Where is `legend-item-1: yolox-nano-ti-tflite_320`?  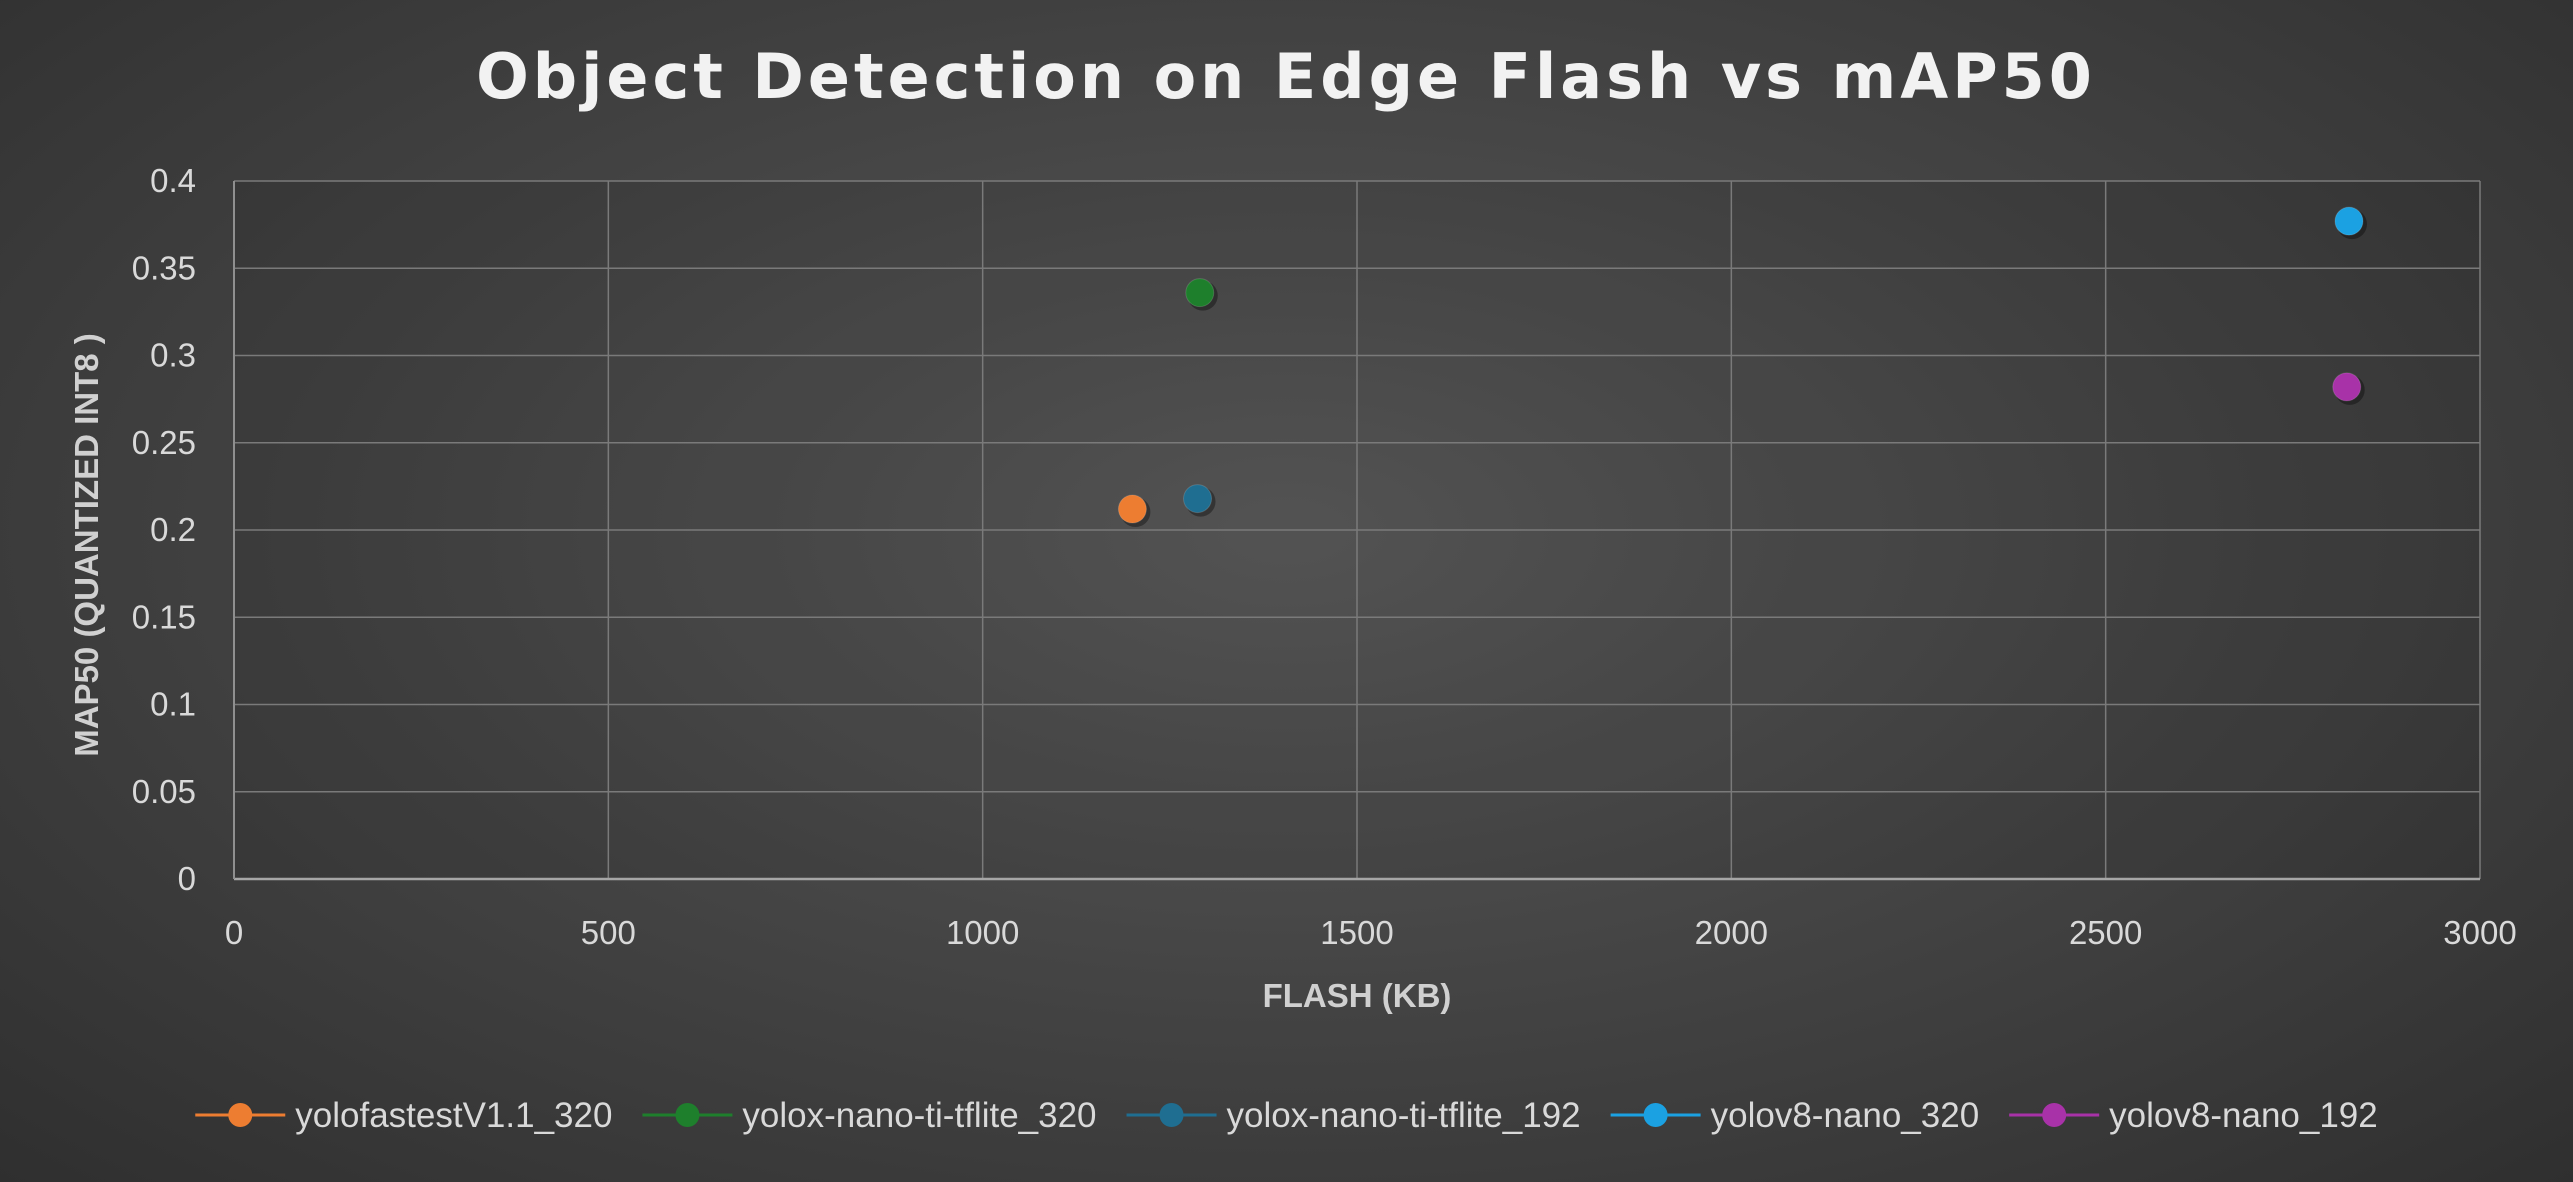
legend-item-1: yolox-nano-ti-tflite_320 is located at coordinates (869, 1115).